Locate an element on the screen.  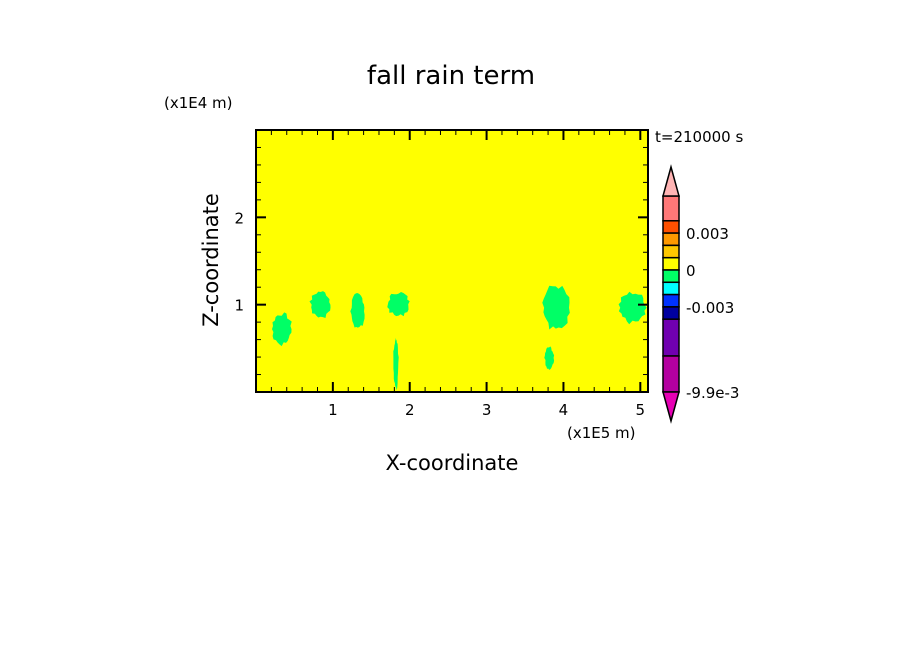
colorbar-tick-label: 0.003 is located at coordinates (707, 234).